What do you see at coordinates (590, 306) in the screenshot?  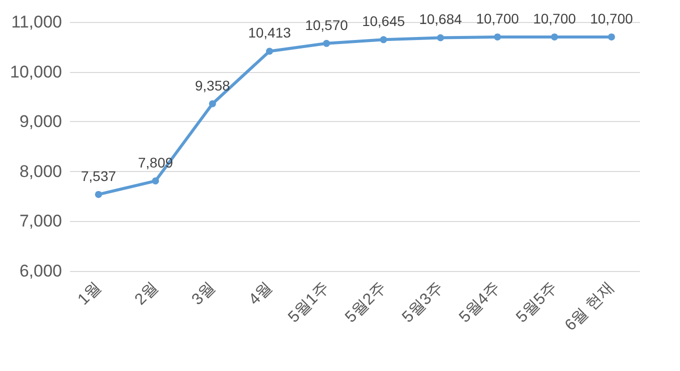 I see `x-tick-label: 6월 현재` at bounding box center [590, 306].